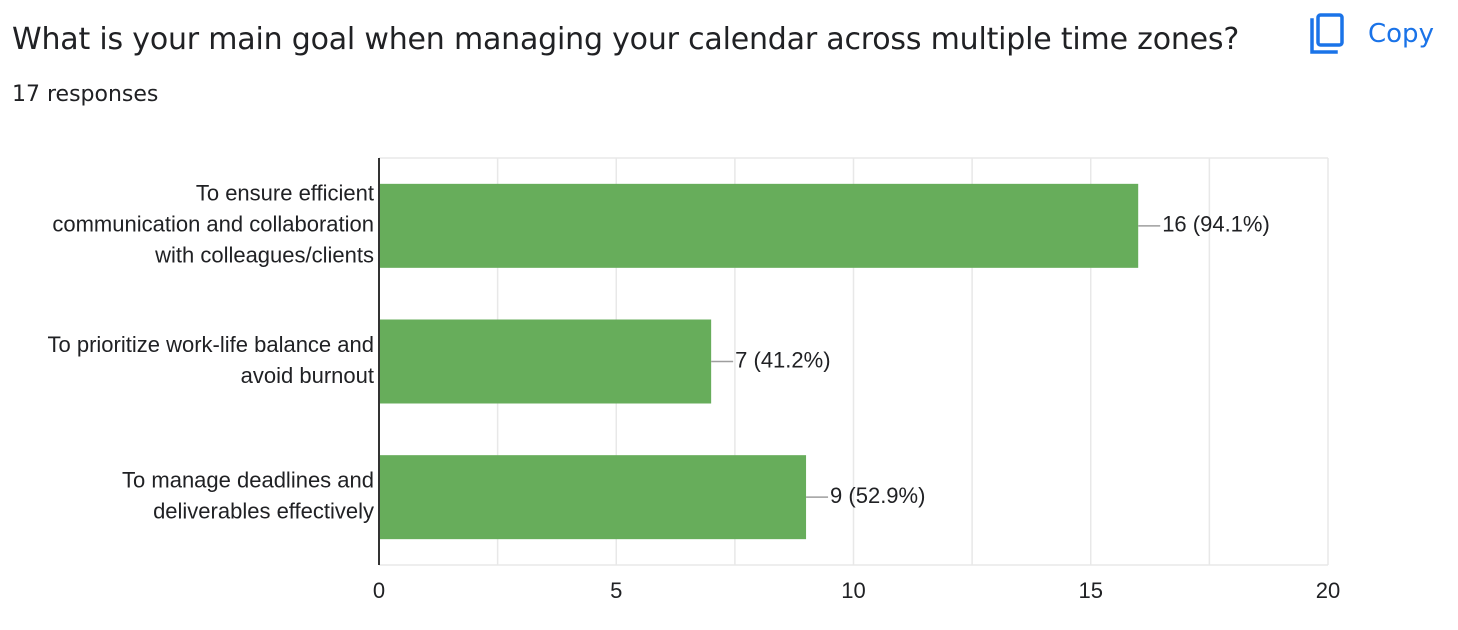 The width and height of the screenshot is (1458, 630). Describe the element at coordinates (263, 510) in the screenshot. I see `category-label: deliverables effectively` at that location.